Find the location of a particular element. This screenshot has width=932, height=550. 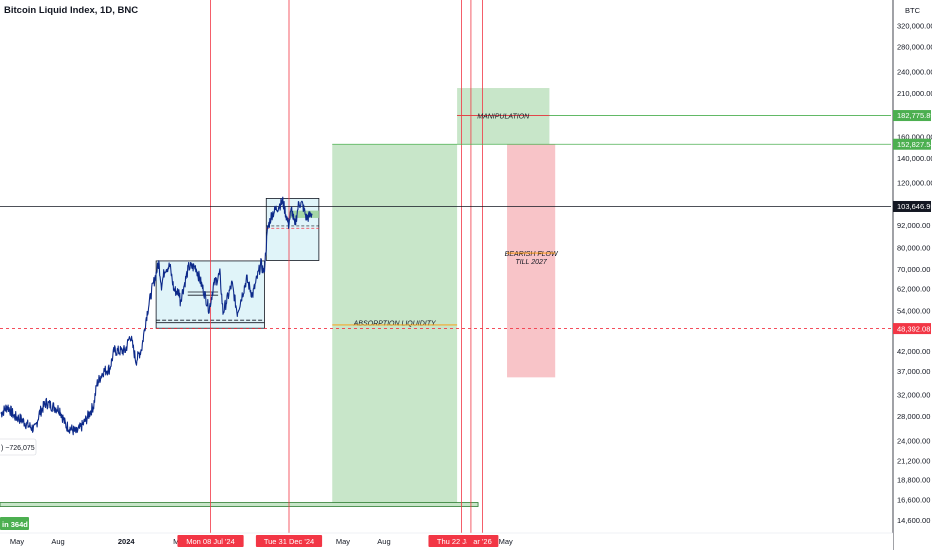

y-tick-label: 240,000.00 is located at coordinates (914, 71).